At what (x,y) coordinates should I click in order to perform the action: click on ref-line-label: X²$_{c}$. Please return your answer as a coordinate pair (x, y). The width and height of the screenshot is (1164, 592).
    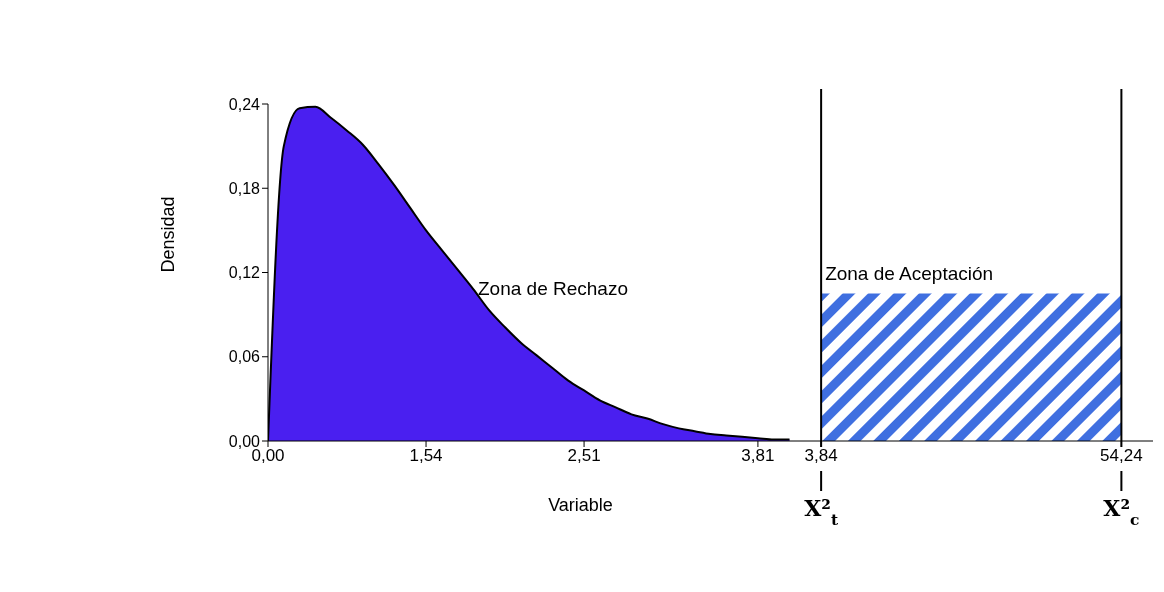
    Looking at the image, I should click on (1121, 512).